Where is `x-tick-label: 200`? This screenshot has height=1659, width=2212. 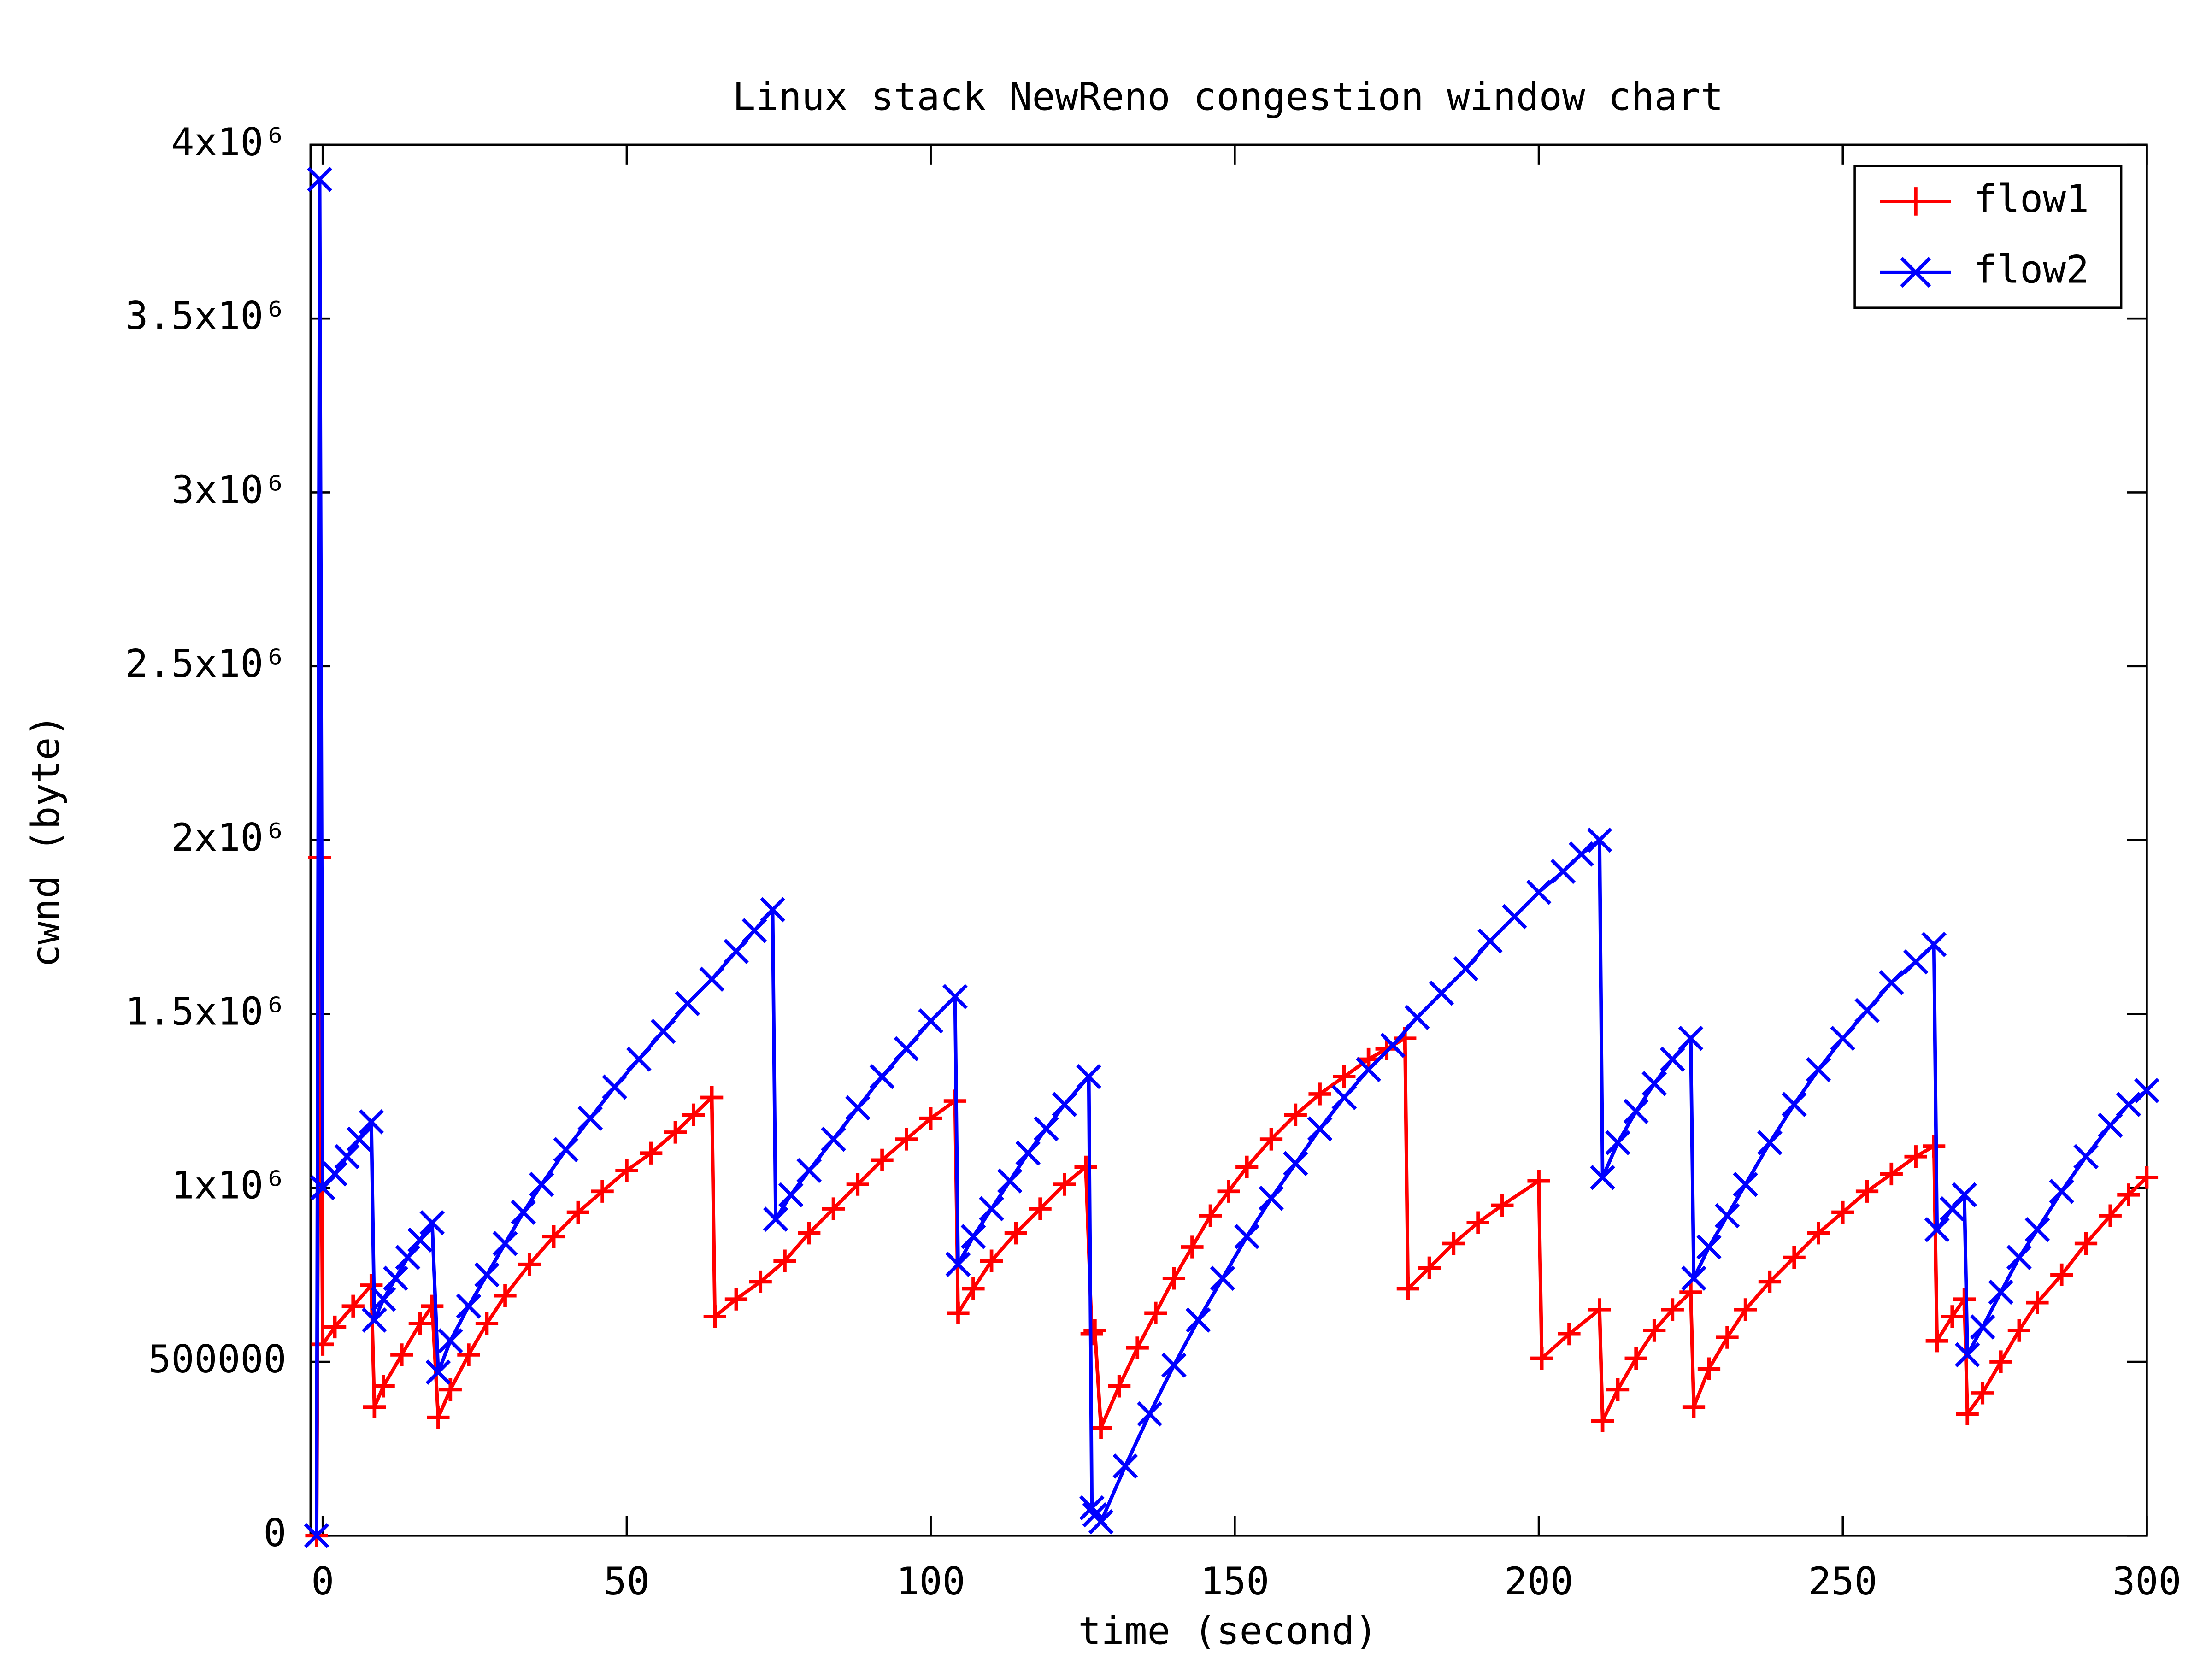
x-tick-label: 200 is located at coordinates (1538, 1581).